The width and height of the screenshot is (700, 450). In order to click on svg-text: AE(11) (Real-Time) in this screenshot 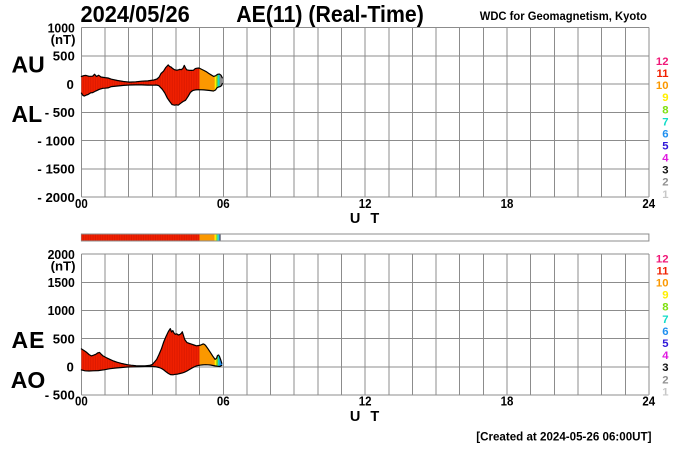, I will do `click(329, 14)`.